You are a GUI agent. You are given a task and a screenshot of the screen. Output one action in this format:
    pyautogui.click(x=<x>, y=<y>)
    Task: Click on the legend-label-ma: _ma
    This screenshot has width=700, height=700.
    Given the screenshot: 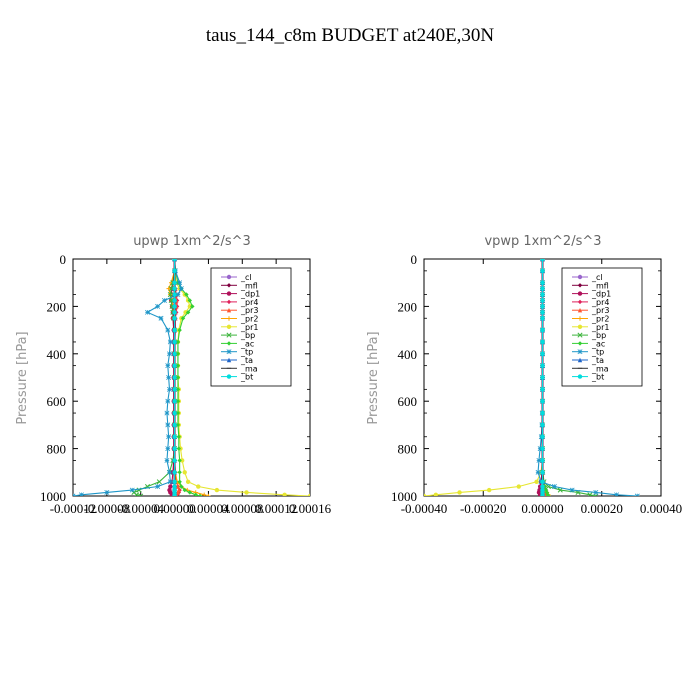 What is the action you would take?
    pyautogui.click(x=600, y=368)
    